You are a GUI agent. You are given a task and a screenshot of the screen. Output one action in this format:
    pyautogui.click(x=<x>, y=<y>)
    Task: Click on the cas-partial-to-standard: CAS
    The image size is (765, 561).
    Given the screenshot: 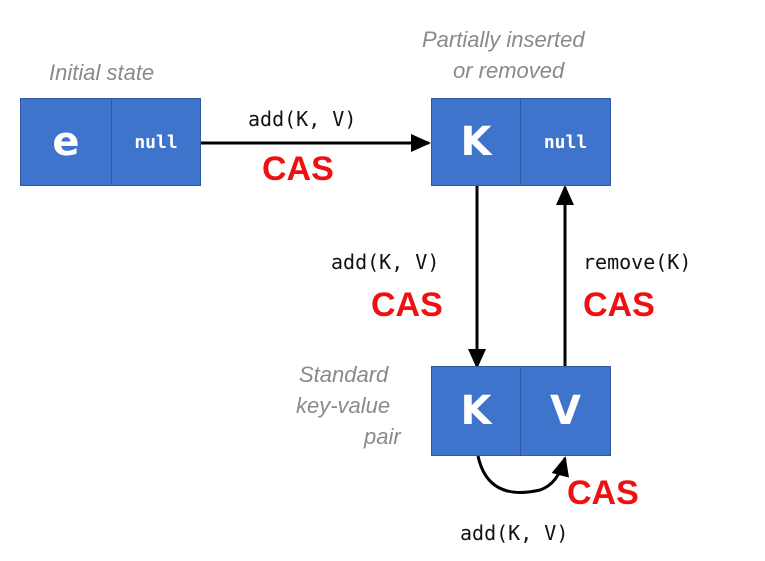 What is the action you would take?
    pyautogui.click(x=407, y=305)
    